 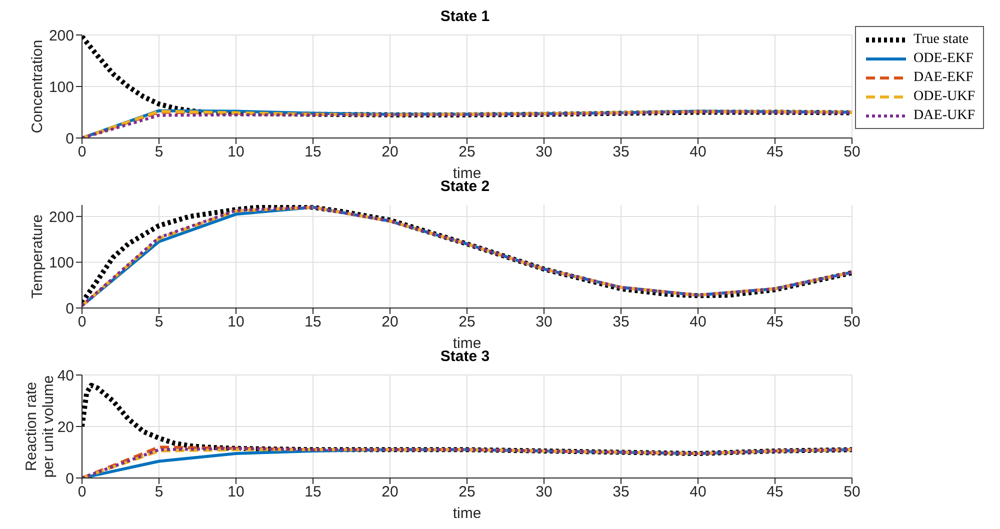 I want to click on legend-label: DAE-EKF, so click(x=944, y=78).